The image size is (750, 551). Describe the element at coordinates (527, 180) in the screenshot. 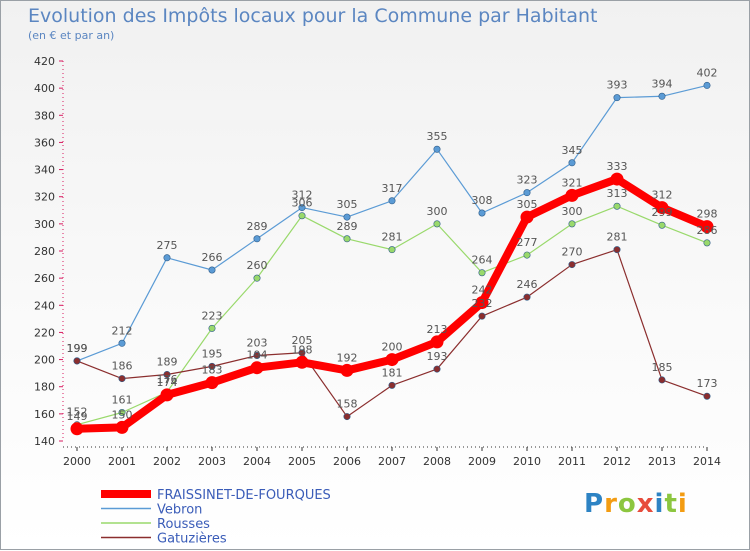

I see `data-label-vebron: 323` at that location.